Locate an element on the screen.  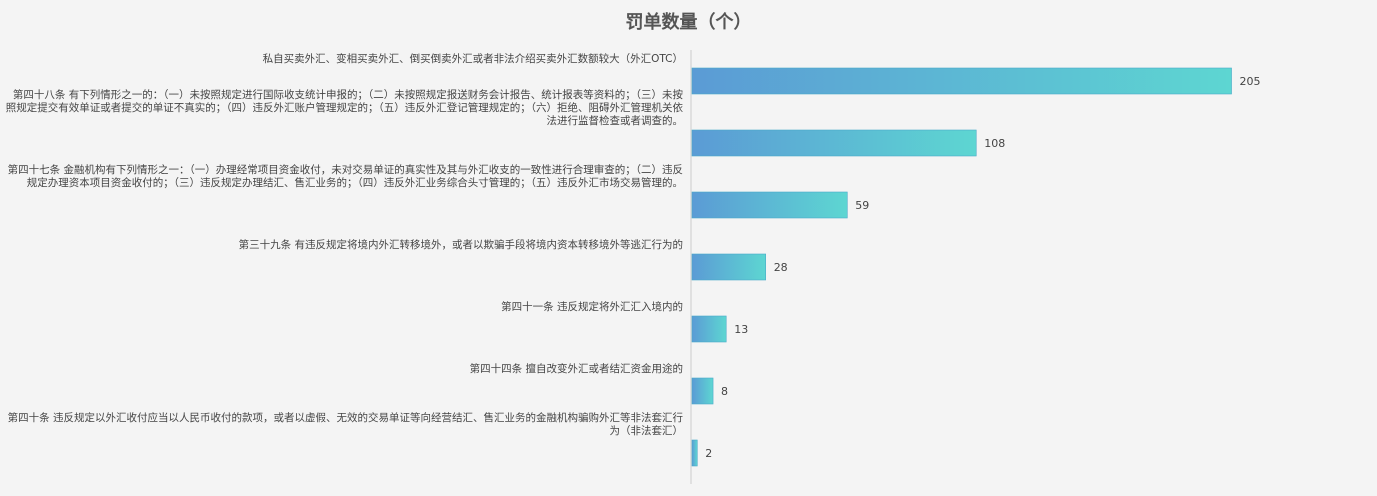
value-label-1: 108 is located at coordinates (995, 143).